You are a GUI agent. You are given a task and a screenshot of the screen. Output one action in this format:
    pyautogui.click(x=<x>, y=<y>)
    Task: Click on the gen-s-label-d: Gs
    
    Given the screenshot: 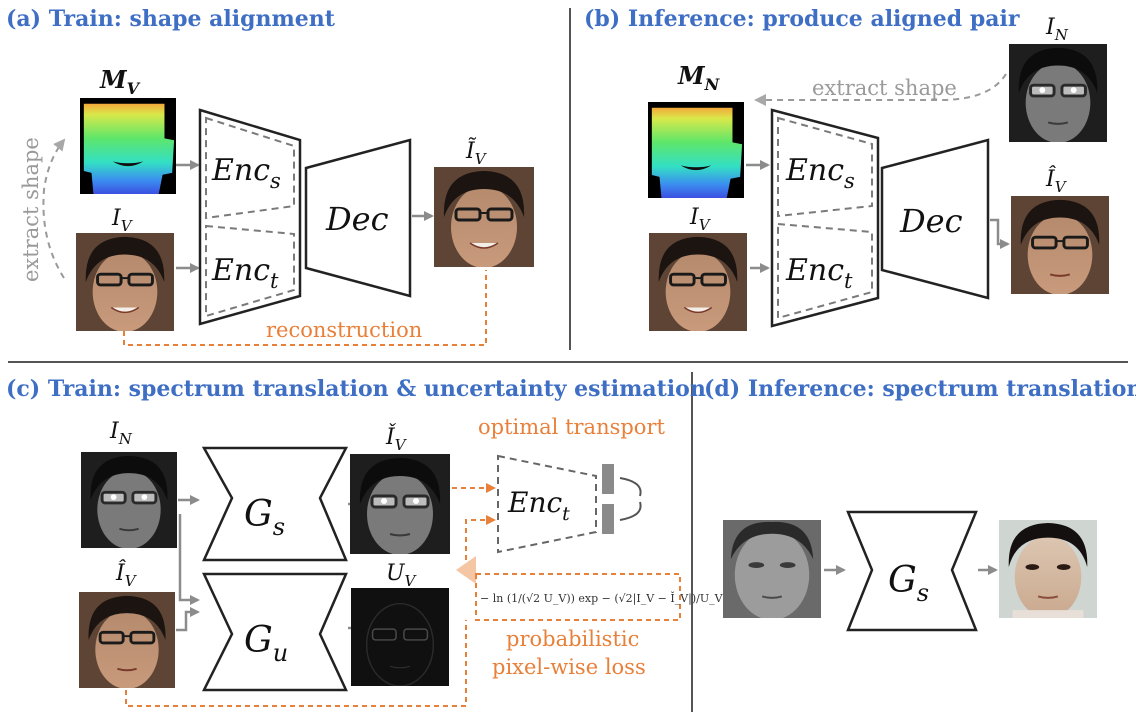 What is the action you would take?
    pyautogui.click(x=908, y=583)
    